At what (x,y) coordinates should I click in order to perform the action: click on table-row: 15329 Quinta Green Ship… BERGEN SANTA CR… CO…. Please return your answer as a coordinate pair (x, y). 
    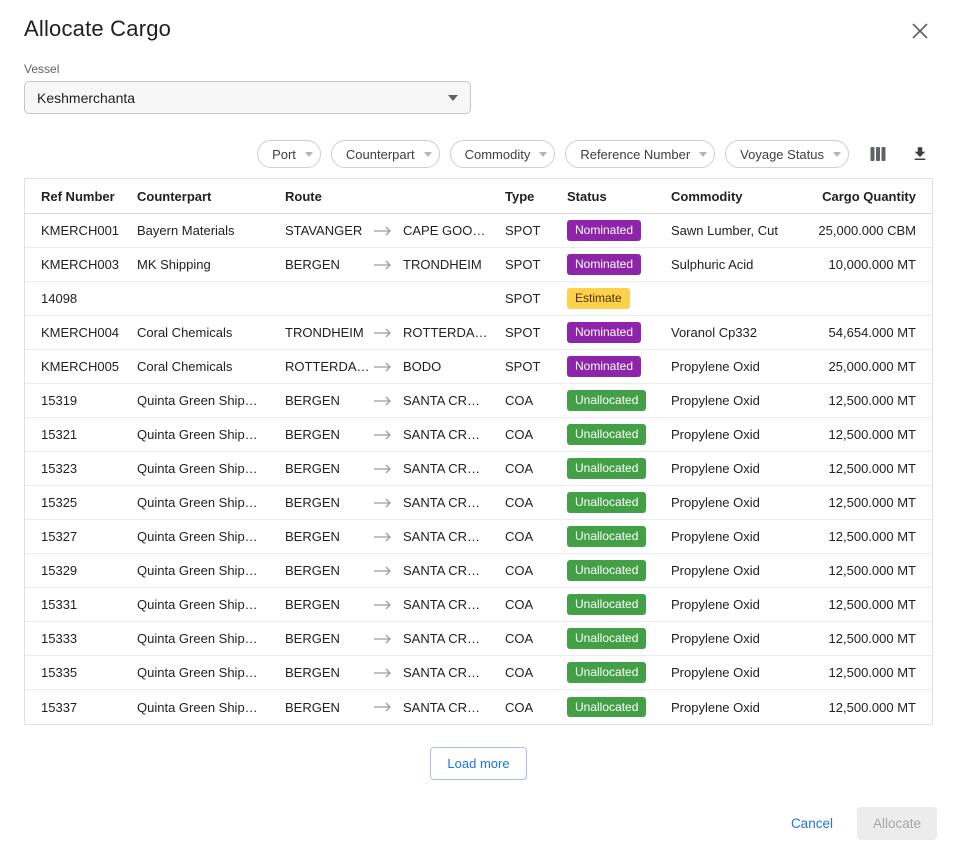
    Looking at the image, I should click on (478, 571).